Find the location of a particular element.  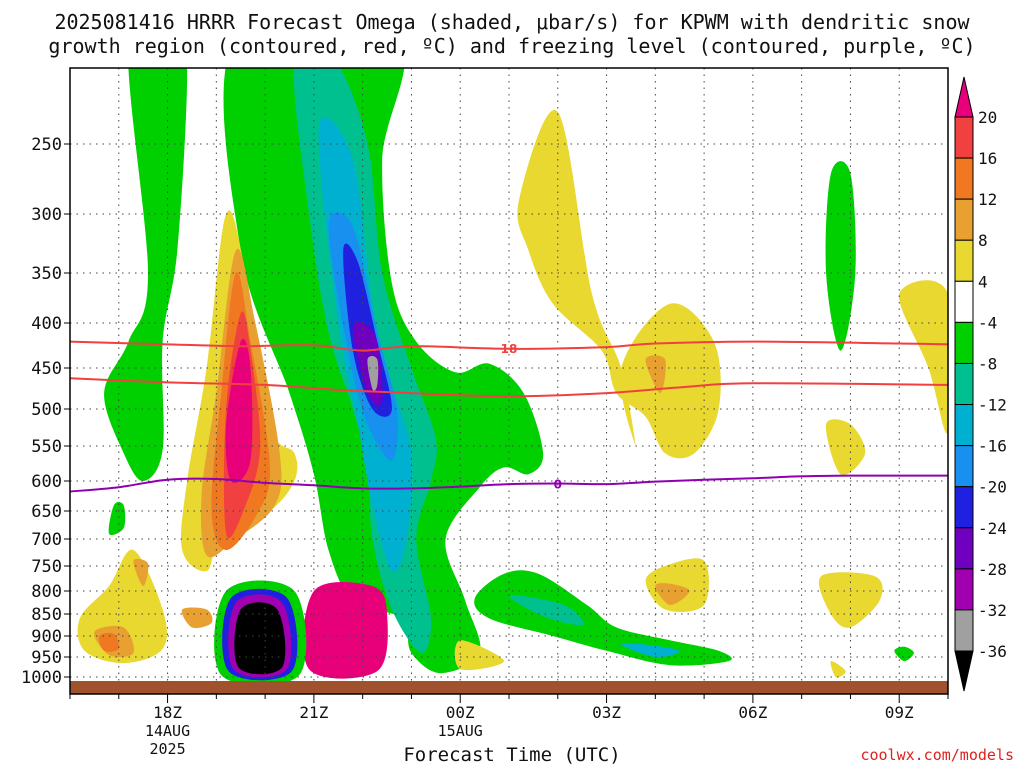

colorbar-label-8: -16 is located at coordinates (992, 446).